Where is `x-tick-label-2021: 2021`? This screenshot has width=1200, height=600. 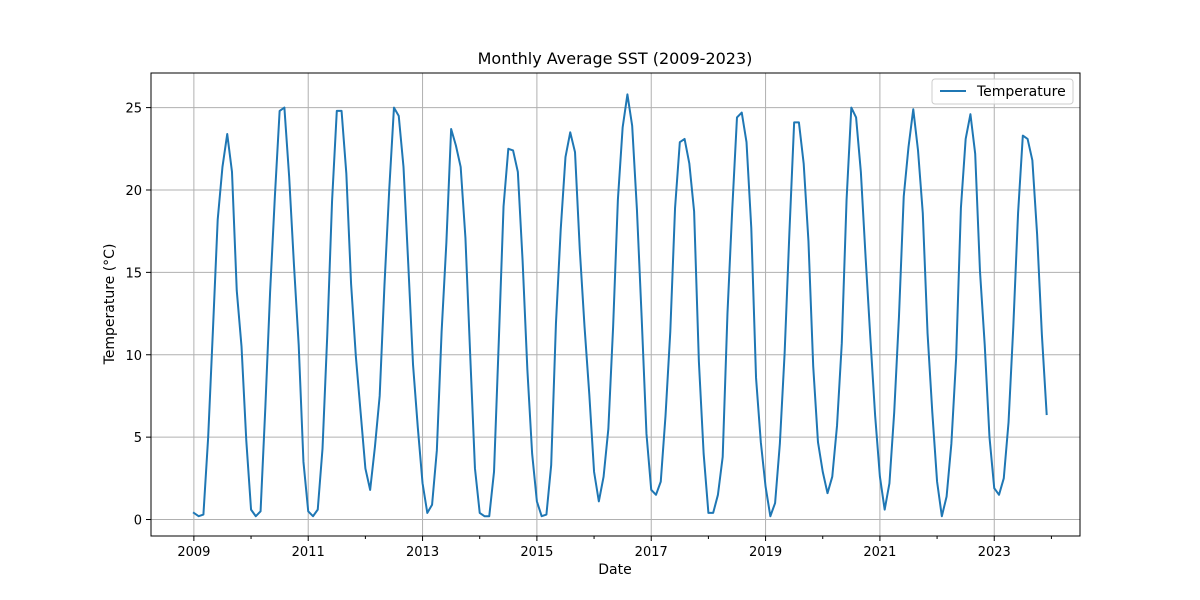
x-tick-label-2021: 2021 is located at coordinates (879, 552).